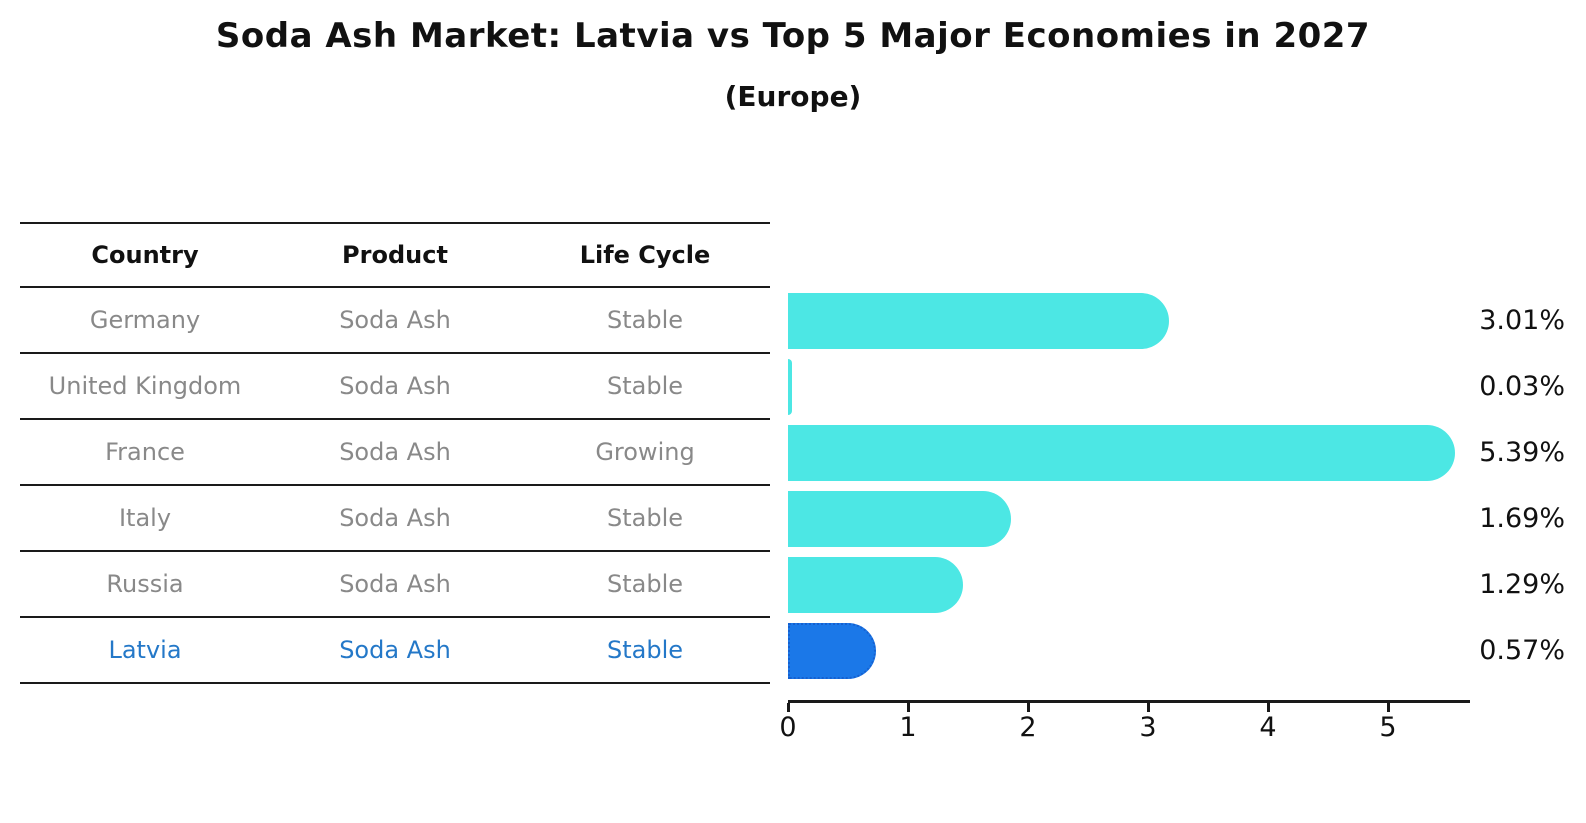  Describe the element at coordinates (908, 727) in the screenshot. I see `x-tick-label: 1` at that location.